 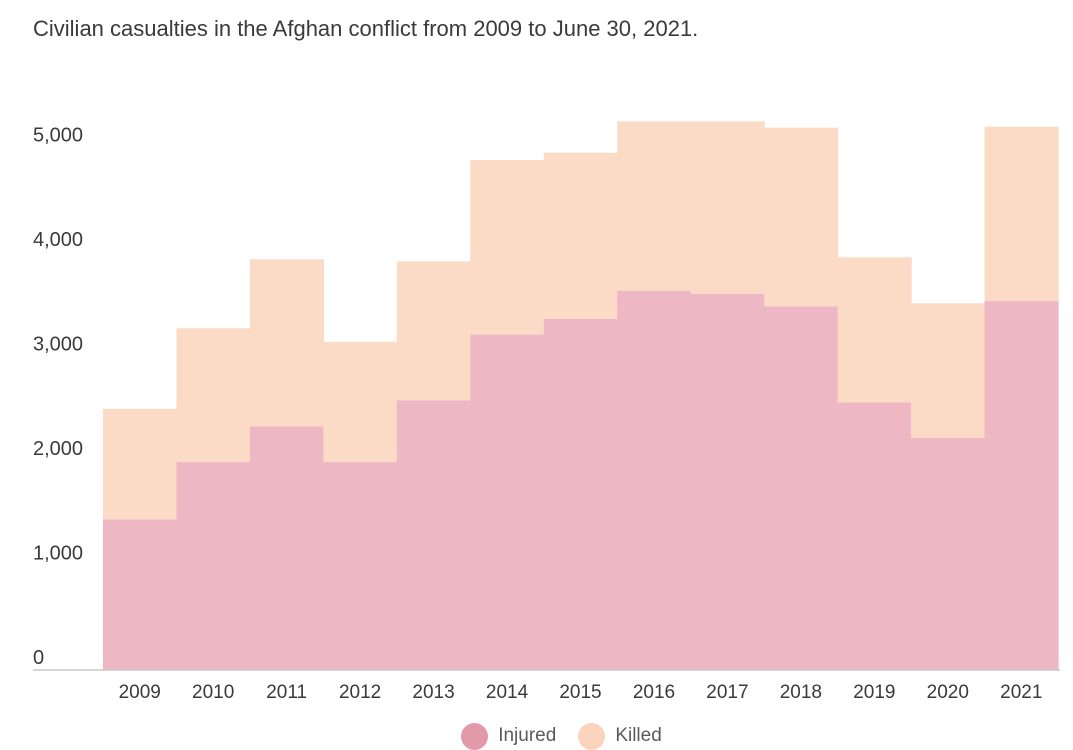 What do you see at coordinates (507, 502) in the screenshot?
I see `bar-injured-2014` at bounding box center [507, 502].